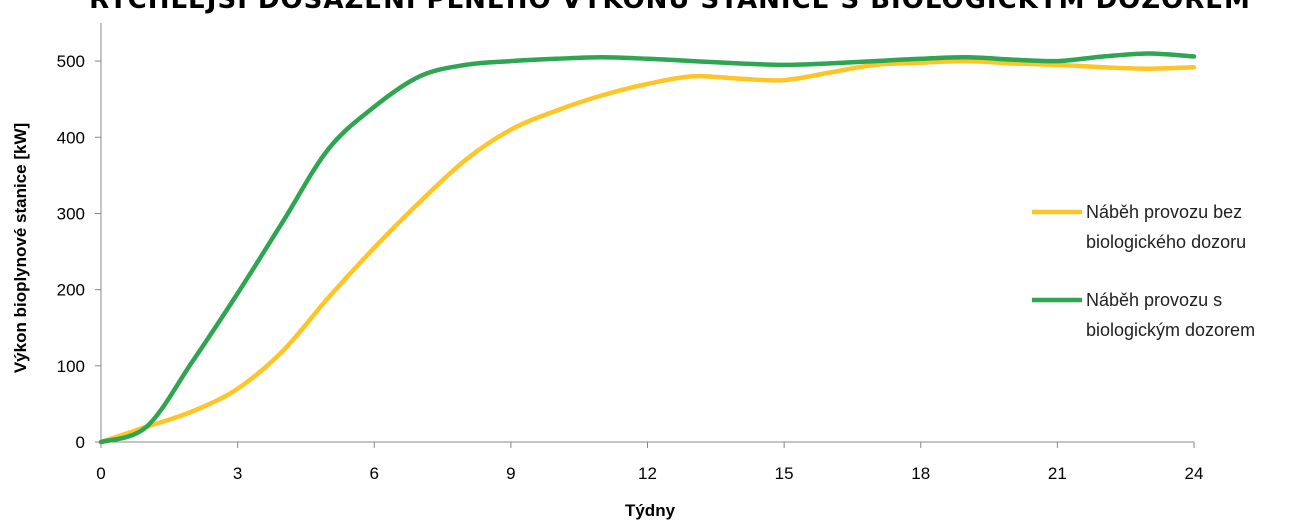 This screenshot has height=521, width=1300. What do you see at coordinates (79, 252) in the screenshot?
I see `y-axis-ticks: 0 100 200 300 400 500` at bounding box center [79, 252].